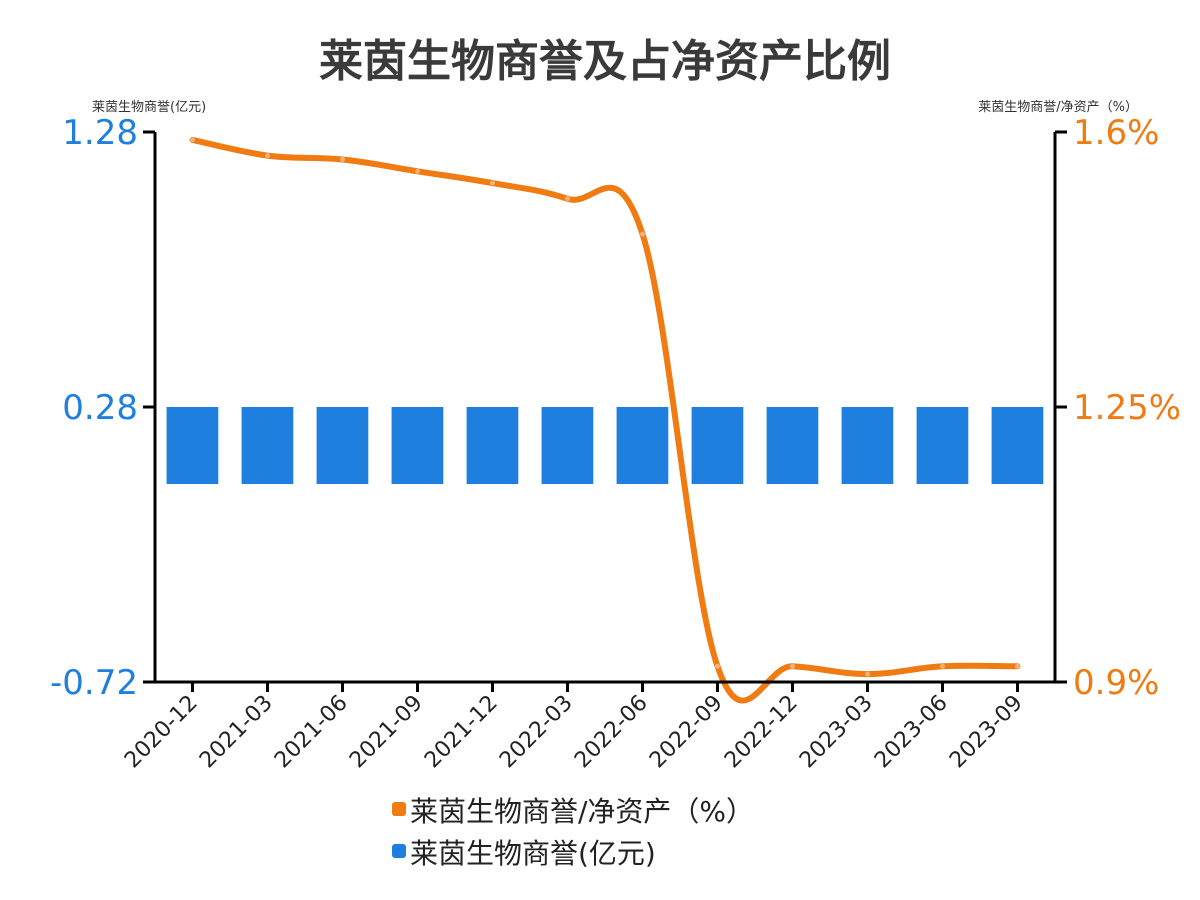 The width and height of the screenshot is (1200, 900). I want to click on left-tick-label: -0.72, so click(94, 683).